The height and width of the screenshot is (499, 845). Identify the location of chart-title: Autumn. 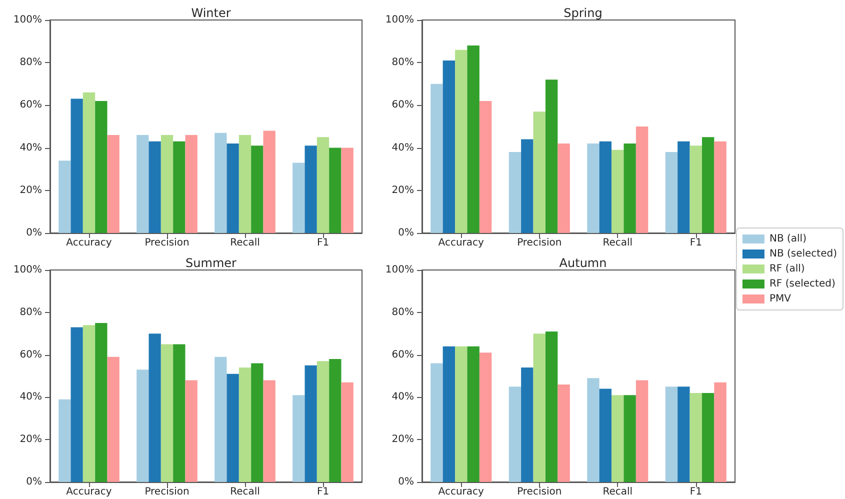
(583, 263).